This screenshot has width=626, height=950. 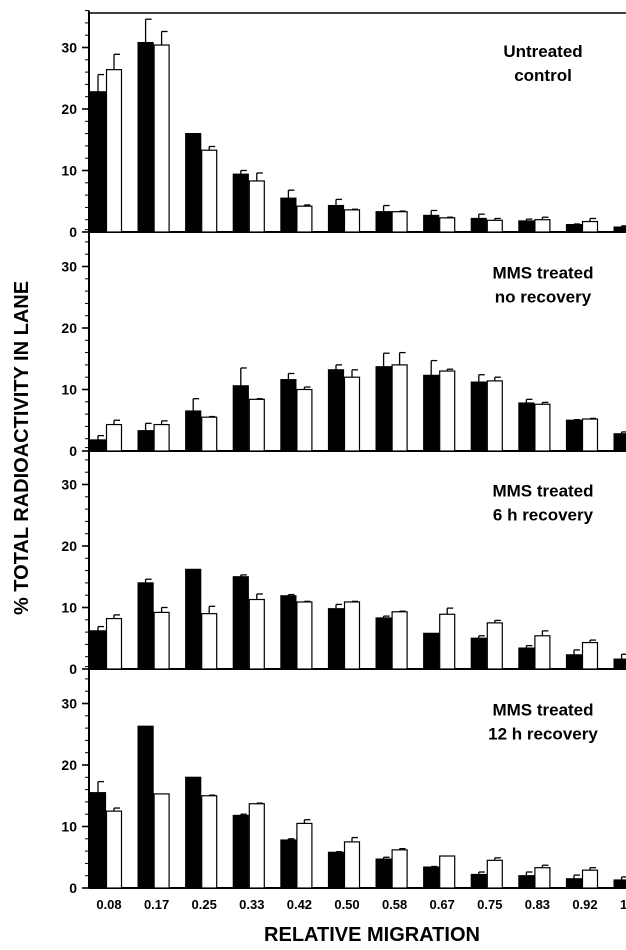 What do you see at coordinates (542, 51) in the screenshot?
I see `panel-title-line: Untreated` at bounding box center [542, 51].